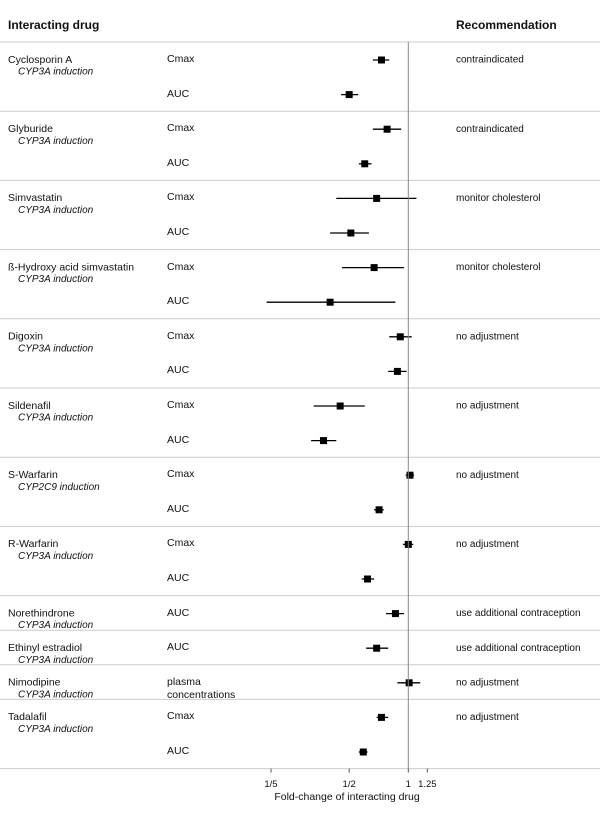 This screenshot has width=600, height=815. Describe the element at coordinates (30, 129) in the screenshot. I see `drug-name: Glyburide` at that location.